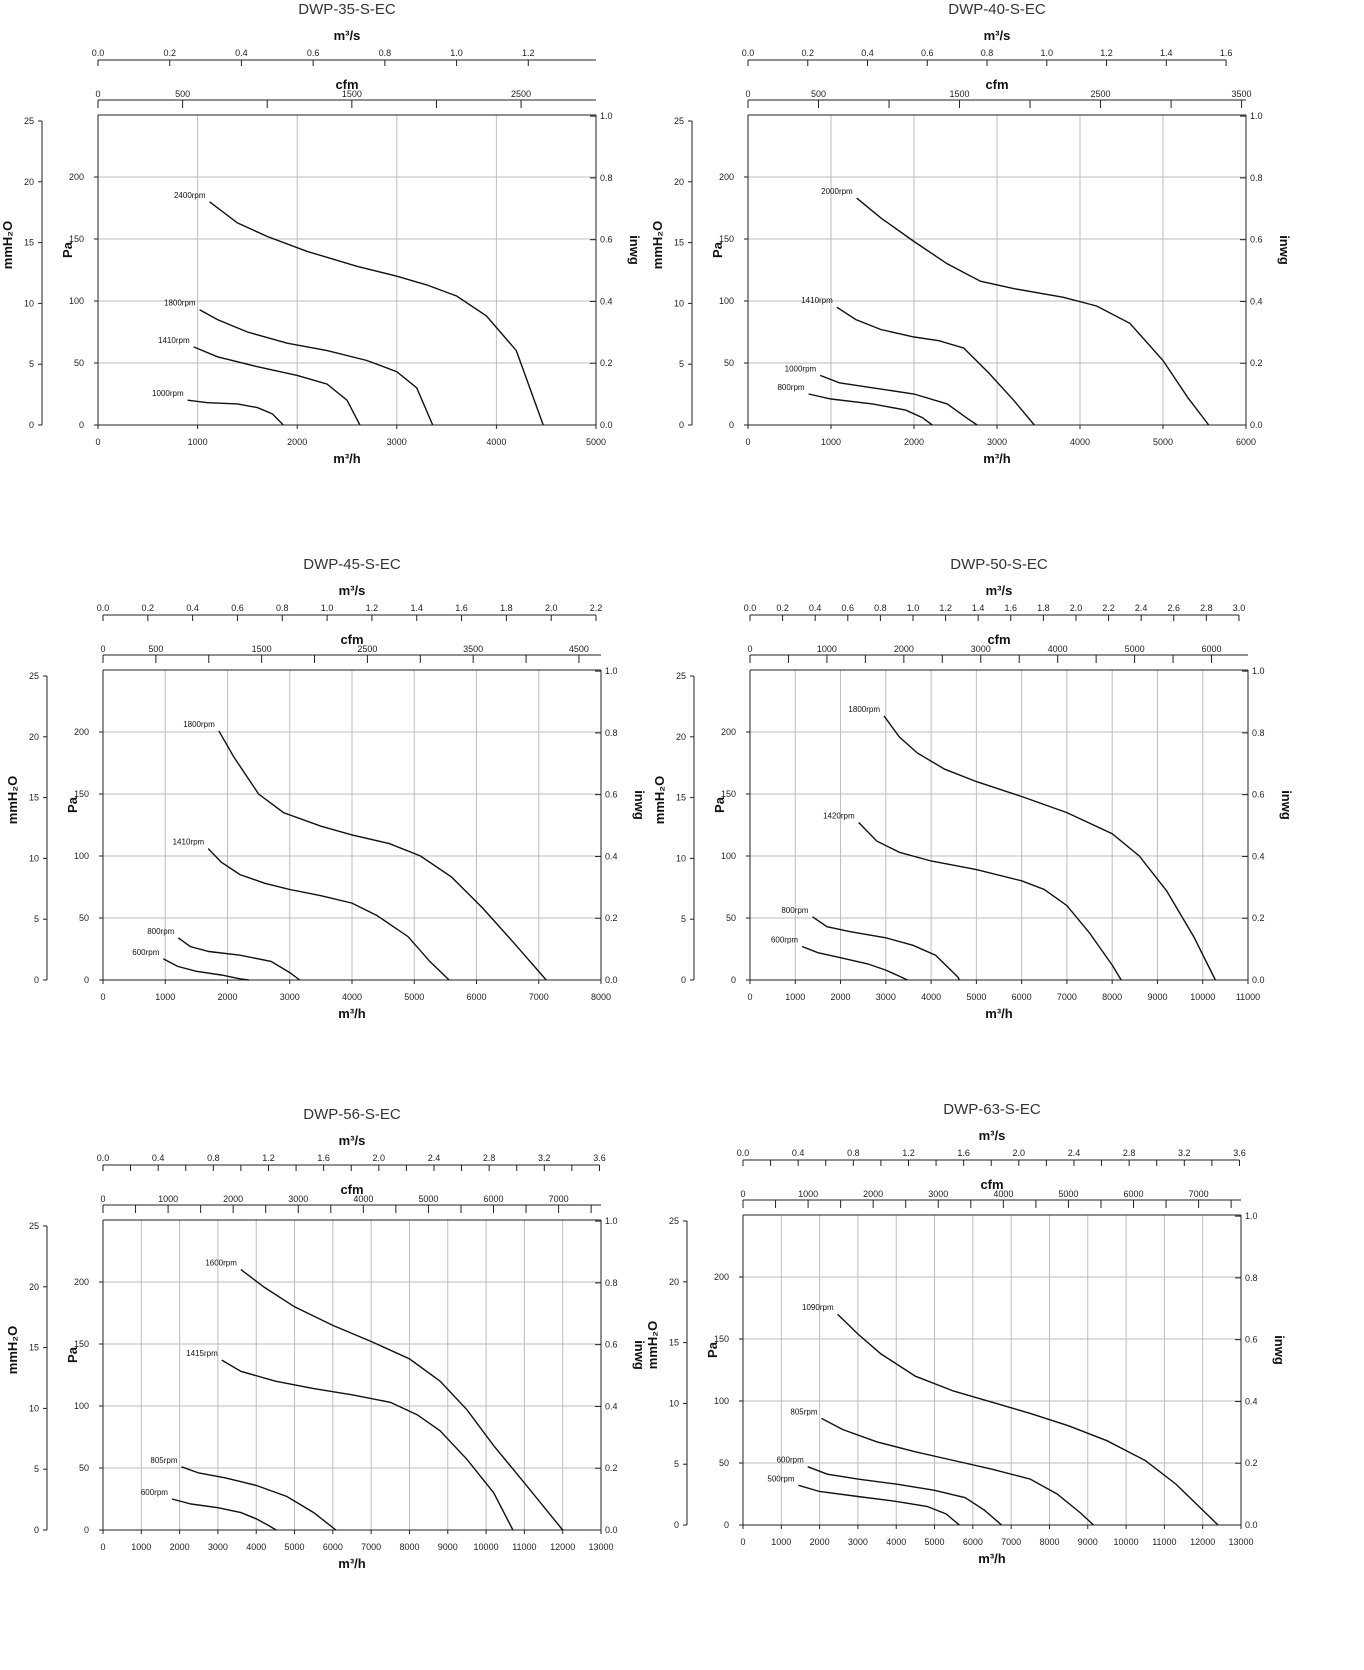 Image resolution: width=1364 pixels, height=1670 pixels. I want to click on m3s-tick-label: 3.2, so click(1184, 1153).